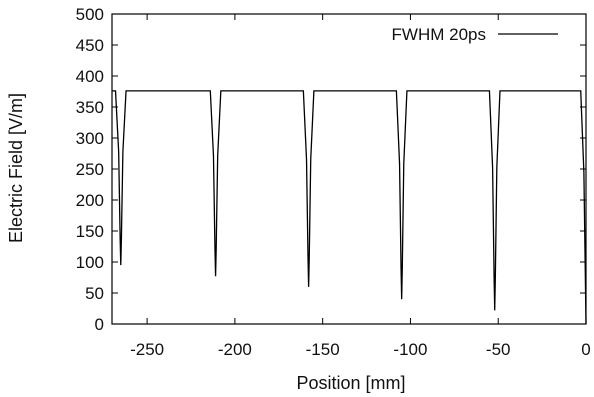 The width and height of the screenshot is (594, 397). What do you see at coordinates (94, 293) in the screenshot?
I see `y-tick-label: 50` at bounding box center [94, 293].